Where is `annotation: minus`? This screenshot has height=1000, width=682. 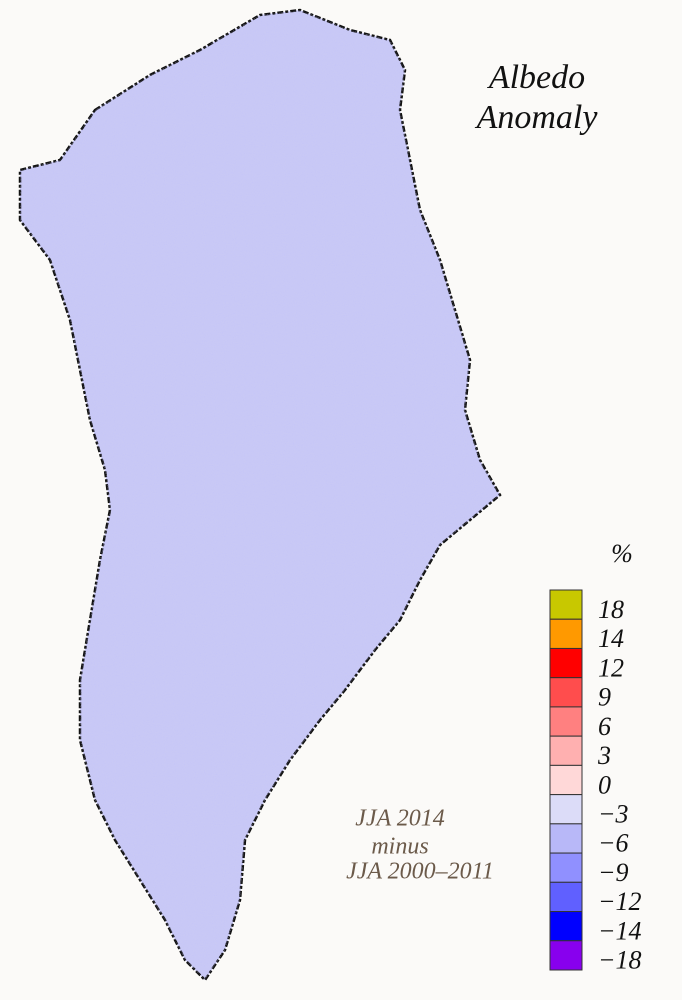 annotation: minus is located at coordinates (399, 847).